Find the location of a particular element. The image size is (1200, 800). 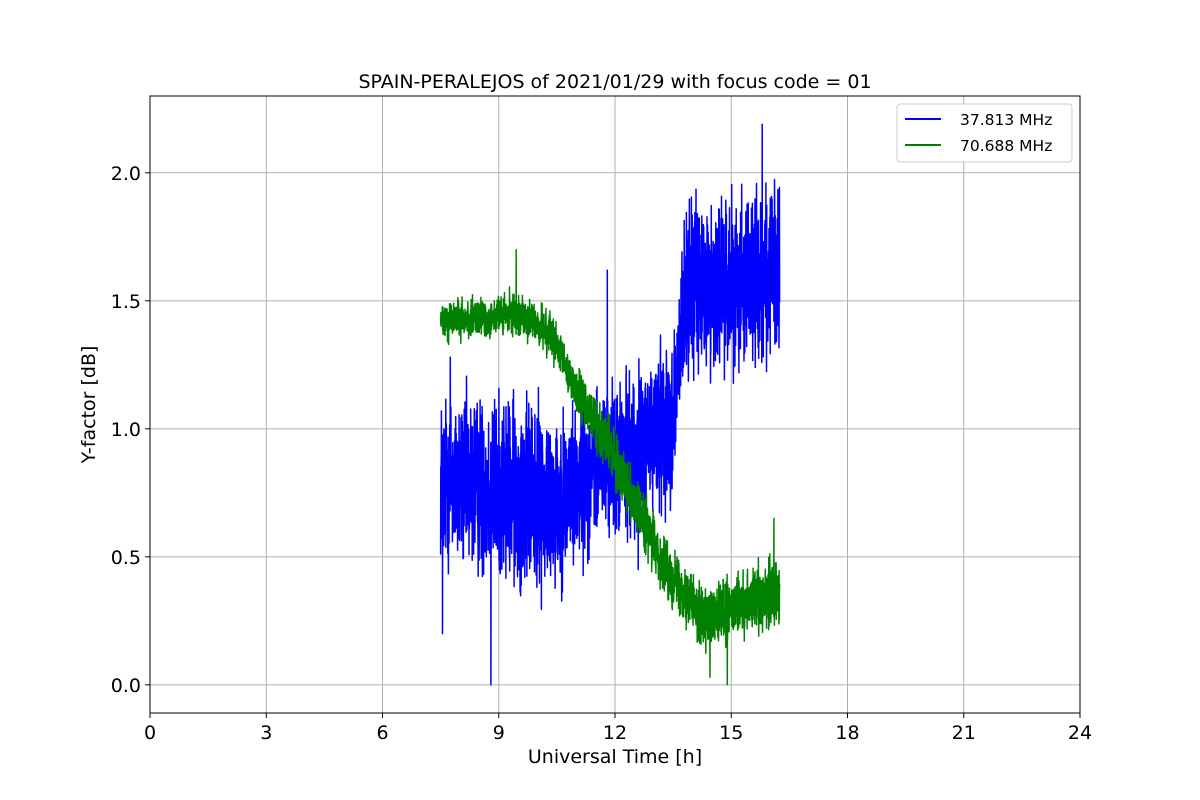

y-tick-label: 1.5 is located at coordinates (126, 302).